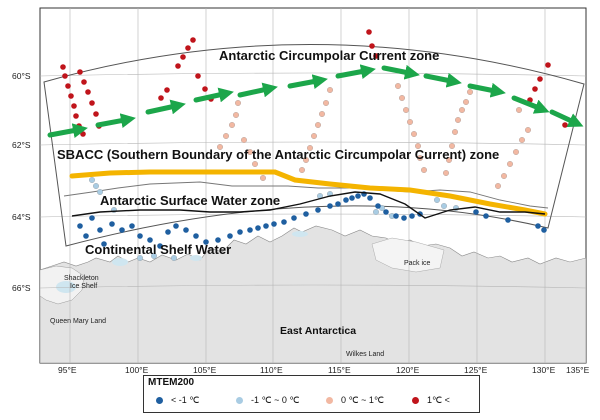  I want to click on zone-boundary-grey, so click(306, 195).